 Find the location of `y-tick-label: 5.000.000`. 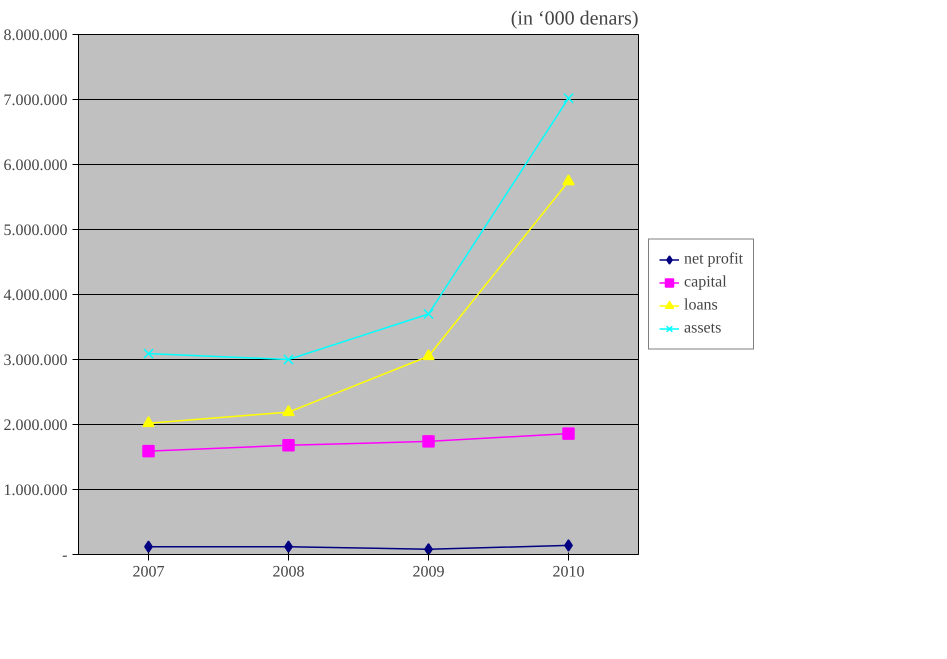

y-tick-label: 5.000.000 is located at coordinates (36, 230).